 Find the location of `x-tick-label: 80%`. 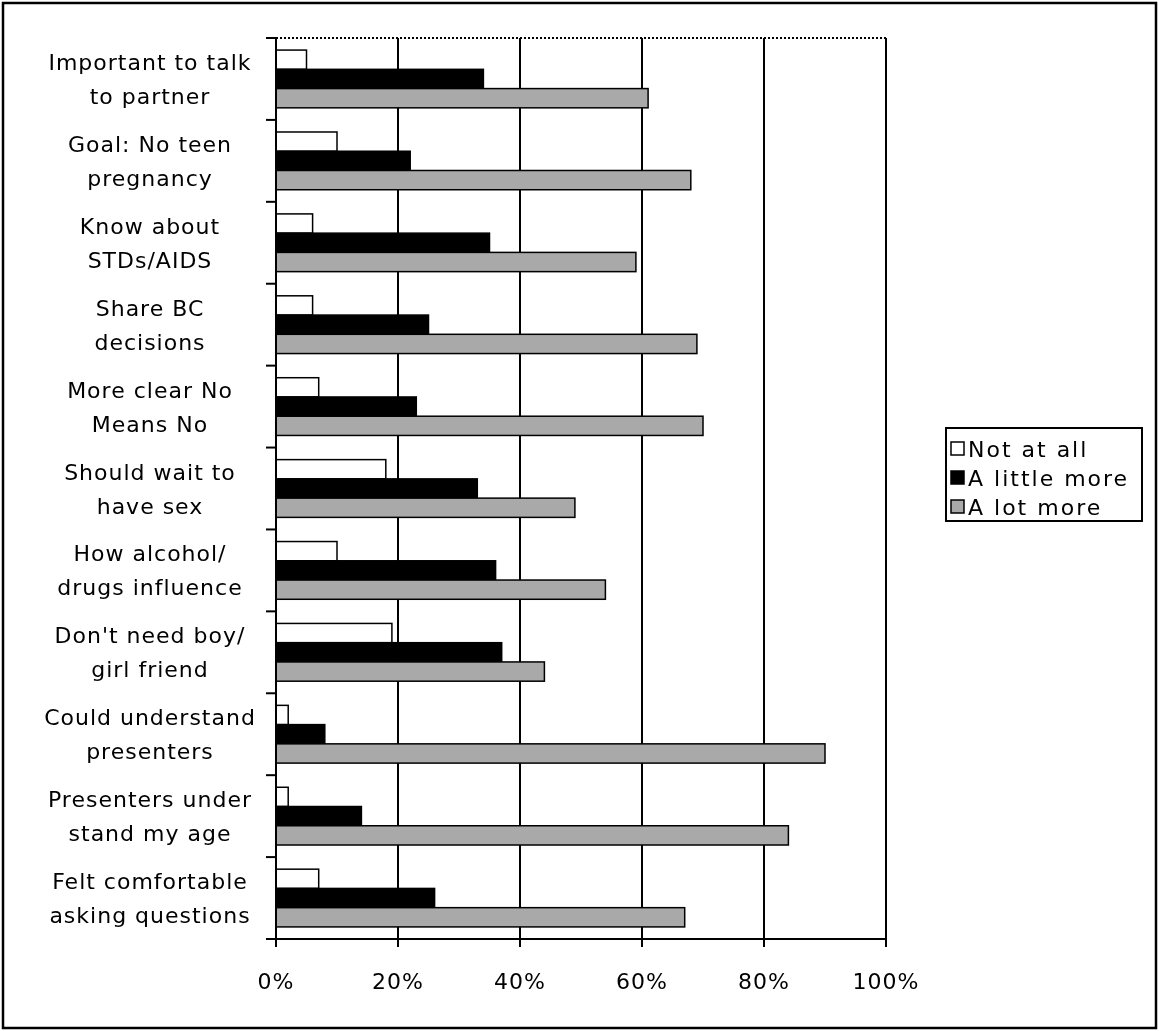

x-tick-label: 80% is located at coordinates (764, 981).